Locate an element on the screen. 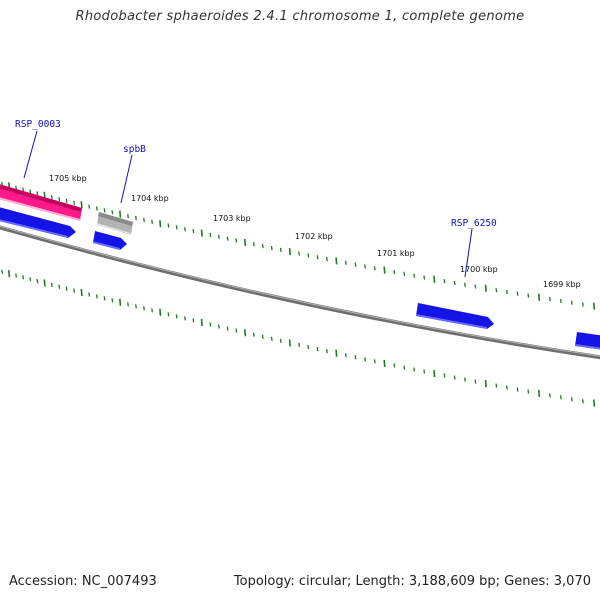  gene-spbb is located at coordinates (115, 223).